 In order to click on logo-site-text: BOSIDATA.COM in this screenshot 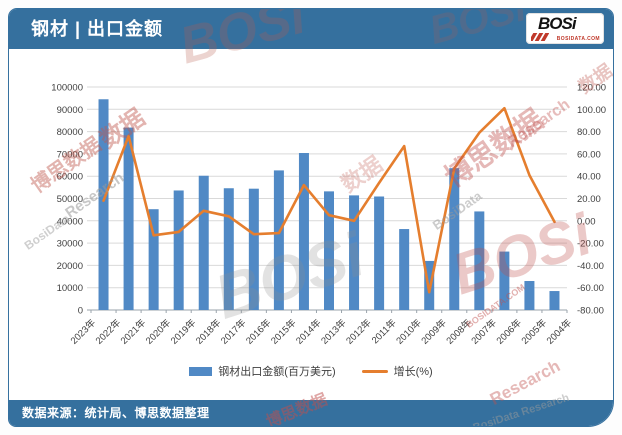, I will do `click(578, 39)`.